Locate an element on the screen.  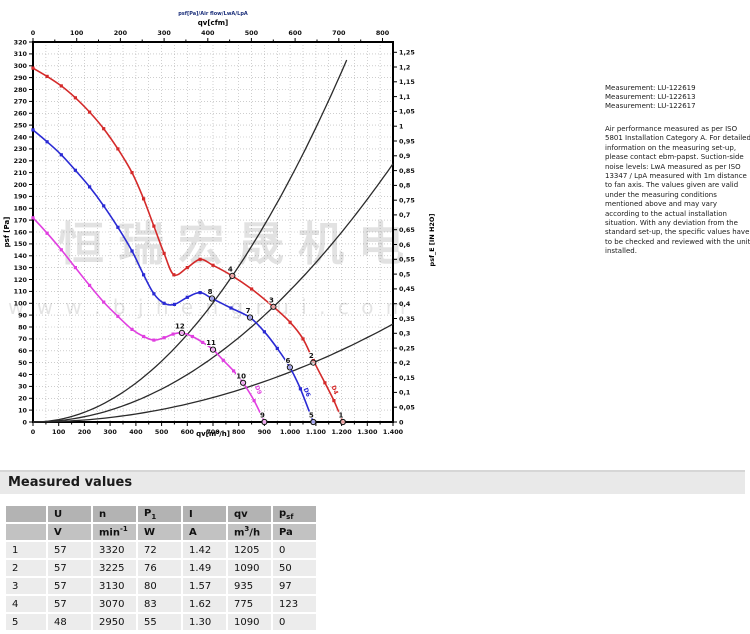
table-cell: n is located at coordinates (114, 514).